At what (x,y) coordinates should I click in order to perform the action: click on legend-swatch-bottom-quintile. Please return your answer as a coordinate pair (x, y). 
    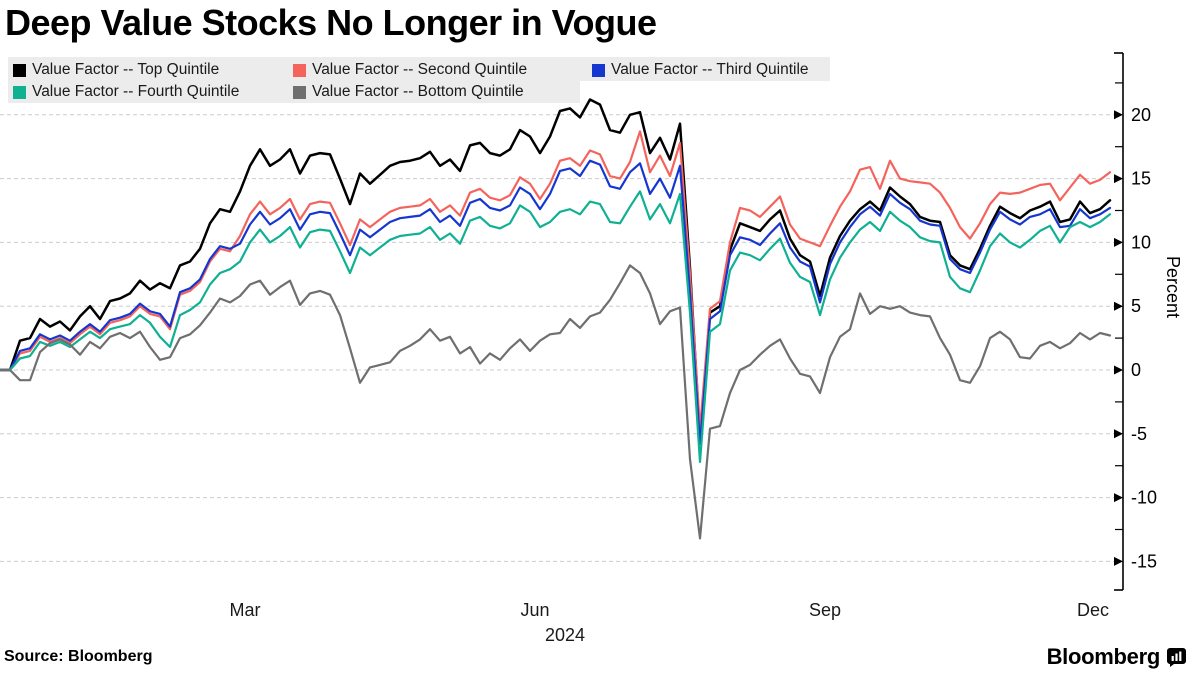
    Looking at the image, I should click on (299, 92).